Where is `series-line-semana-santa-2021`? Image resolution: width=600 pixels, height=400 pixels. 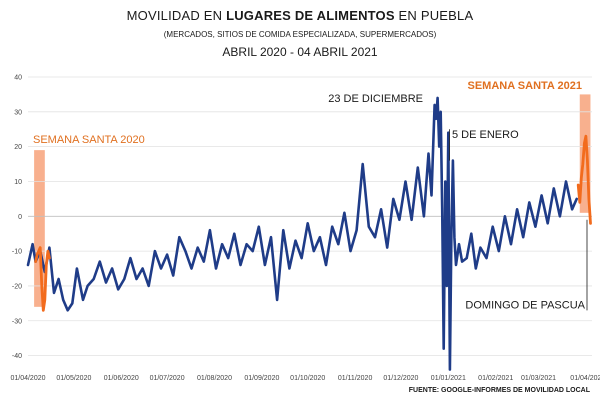
series-line-semana-santa-2021 is located at coordinates (584, 179).